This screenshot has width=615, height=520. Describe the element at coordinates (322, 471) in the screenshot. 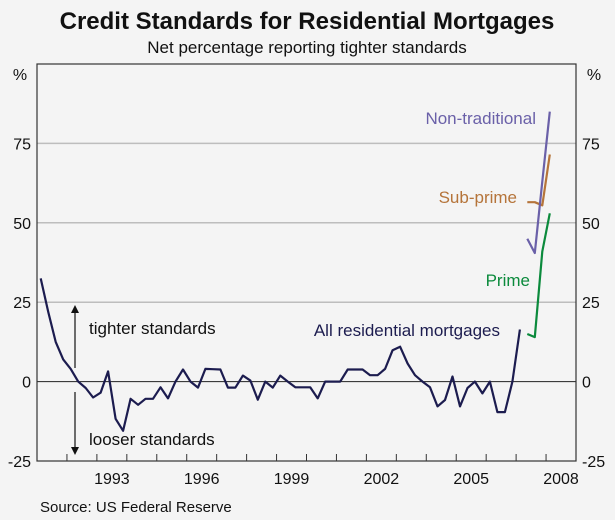

I see `x-axis: 1993 1996 1999 2002 2005 2008` at that location.